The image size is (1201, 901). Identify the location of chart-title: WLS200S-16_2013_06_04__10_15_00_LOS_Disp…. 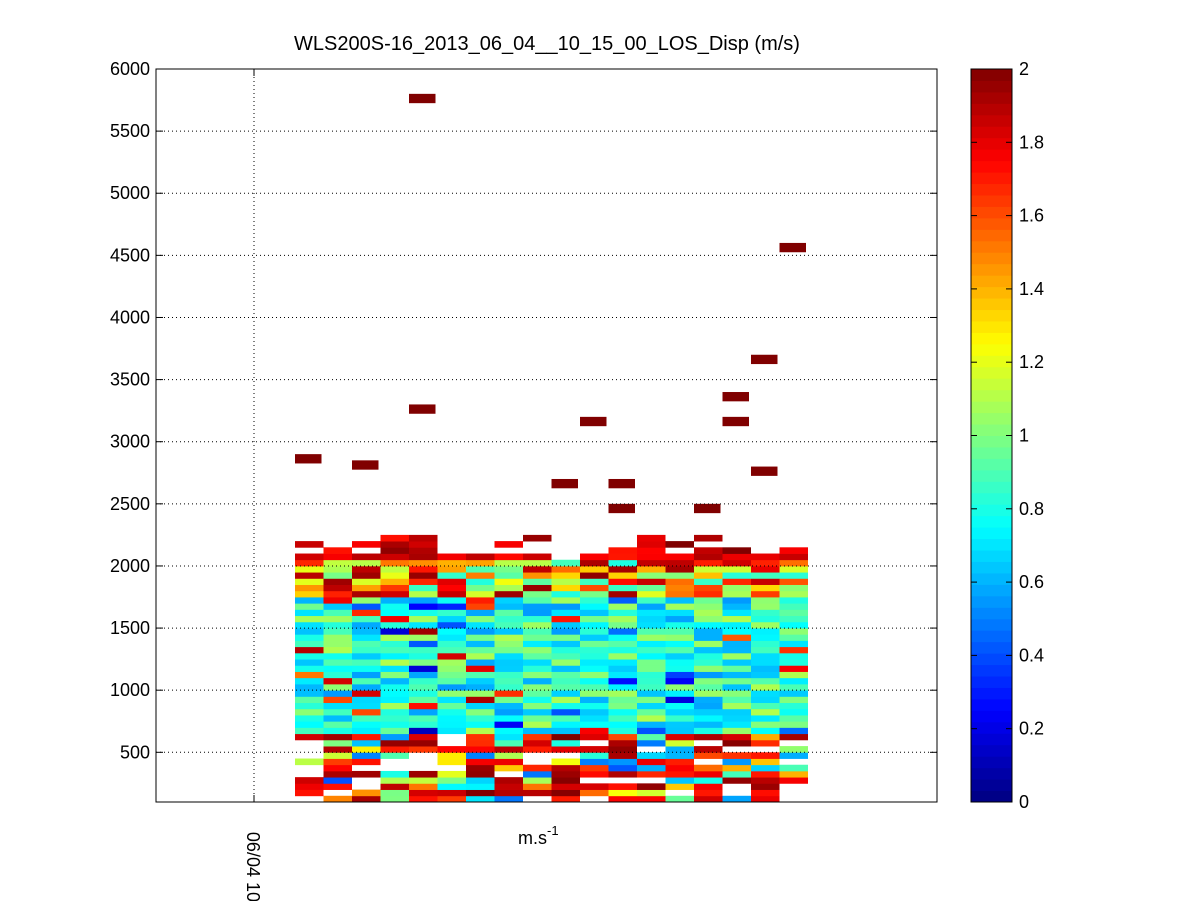
(547, 44).